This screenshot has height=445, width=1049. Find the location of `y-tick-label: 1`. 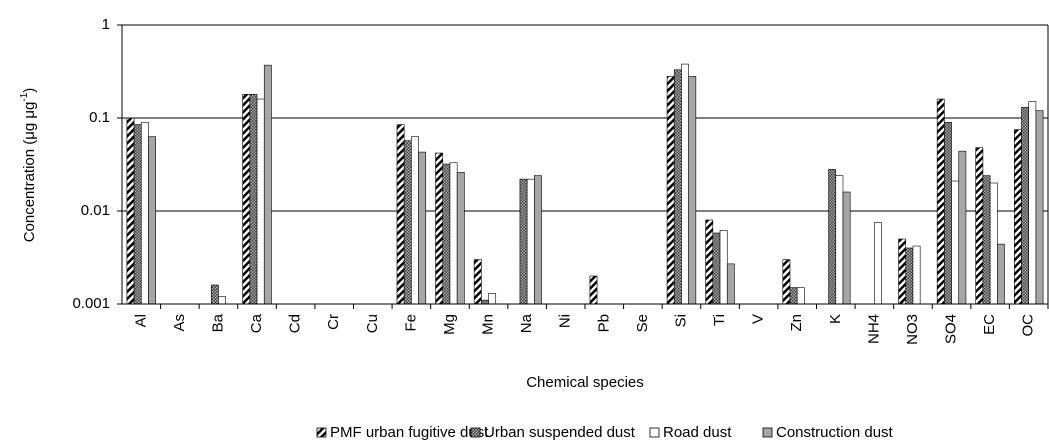

y-tick-label: 1 is located at coordinates (106, 24).